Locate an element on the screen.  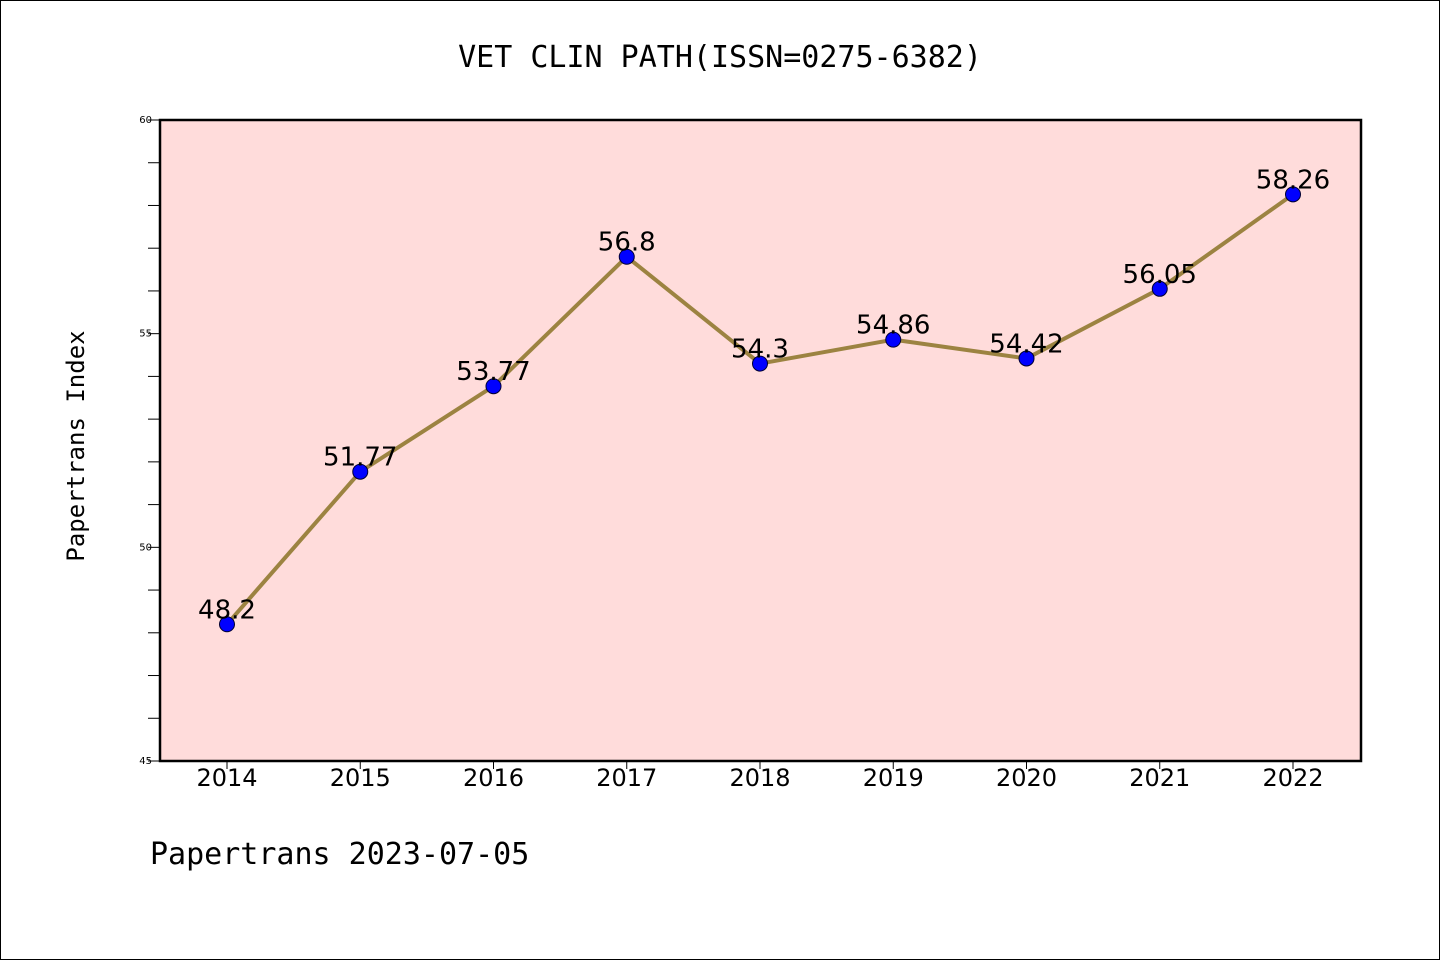
x-tick-label: 2021 is located at coordinates (1159, 778).